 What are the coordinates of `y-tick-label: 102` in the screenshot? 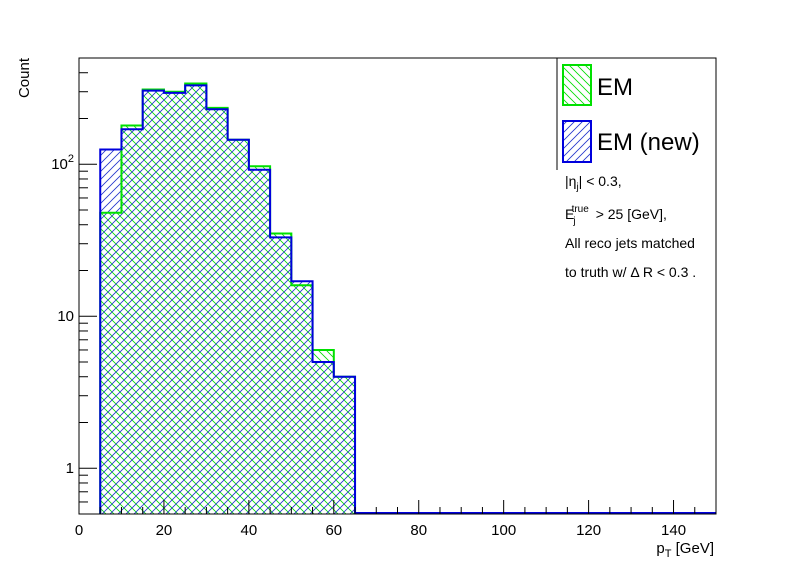 It's located at (62, 163).